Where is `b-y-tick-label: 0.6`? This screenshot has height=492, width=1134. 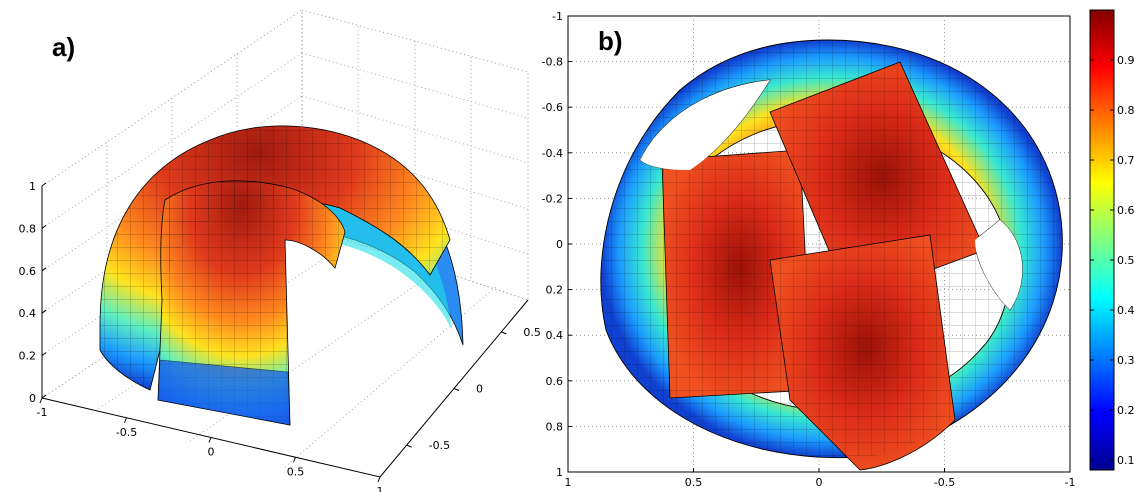
b-y-tick-label: 0.6 is located at coordinates (555, 381).